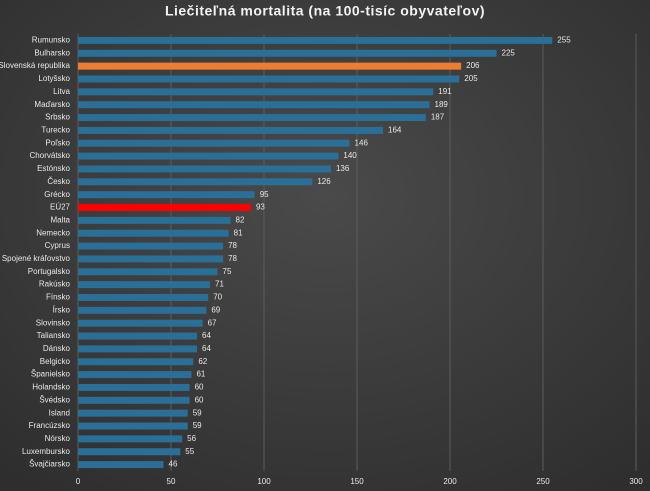 The image size is (650, 491). Describe the element at coordinates (51, 387) in the screenshot. I see `y-tick-label: Holandsko` at that location.